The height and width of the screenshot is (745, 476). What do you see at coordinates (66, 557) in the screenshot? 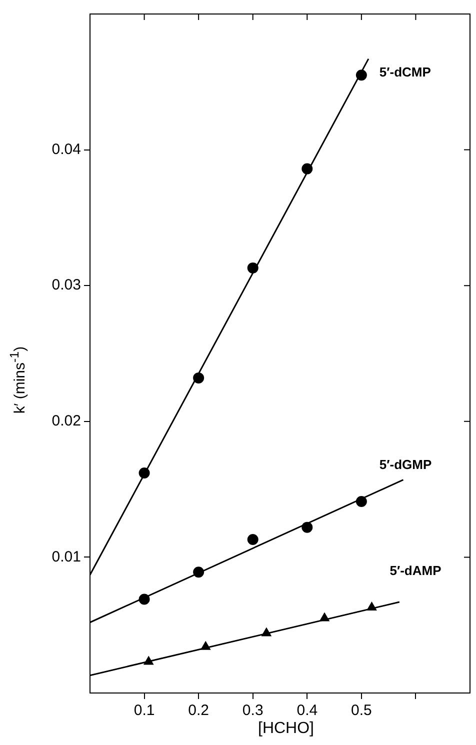
I see `y-tick-label: 0.01` at bounding box center [66, 557].